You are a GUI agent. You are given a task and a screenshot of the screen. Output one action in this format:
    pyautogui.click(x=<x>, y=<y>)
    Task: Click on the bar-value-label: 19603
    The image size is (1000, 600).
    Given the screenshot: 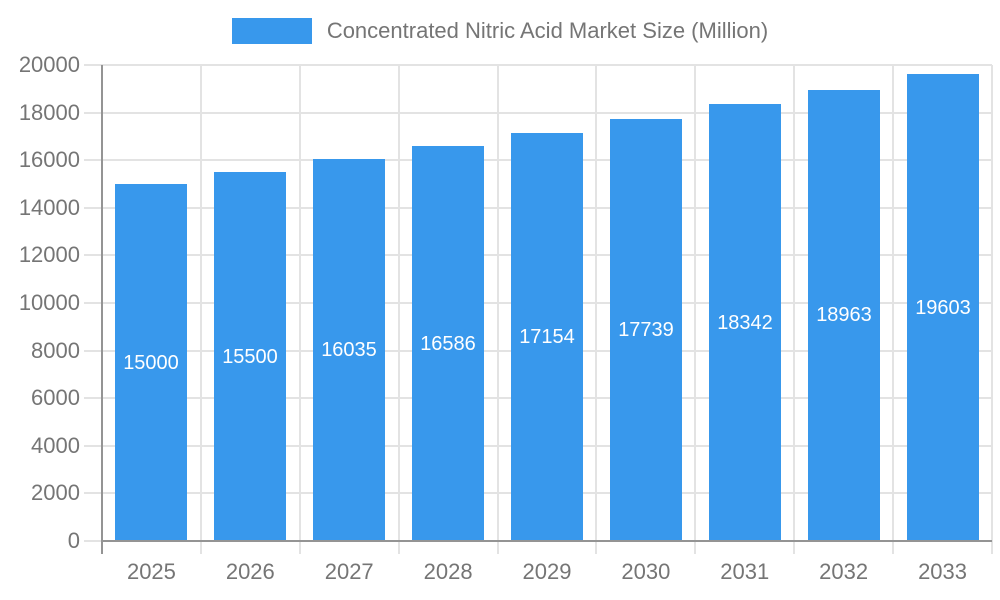 What is the action you would take?
    pyautogui.click(x=943, y=308)
    